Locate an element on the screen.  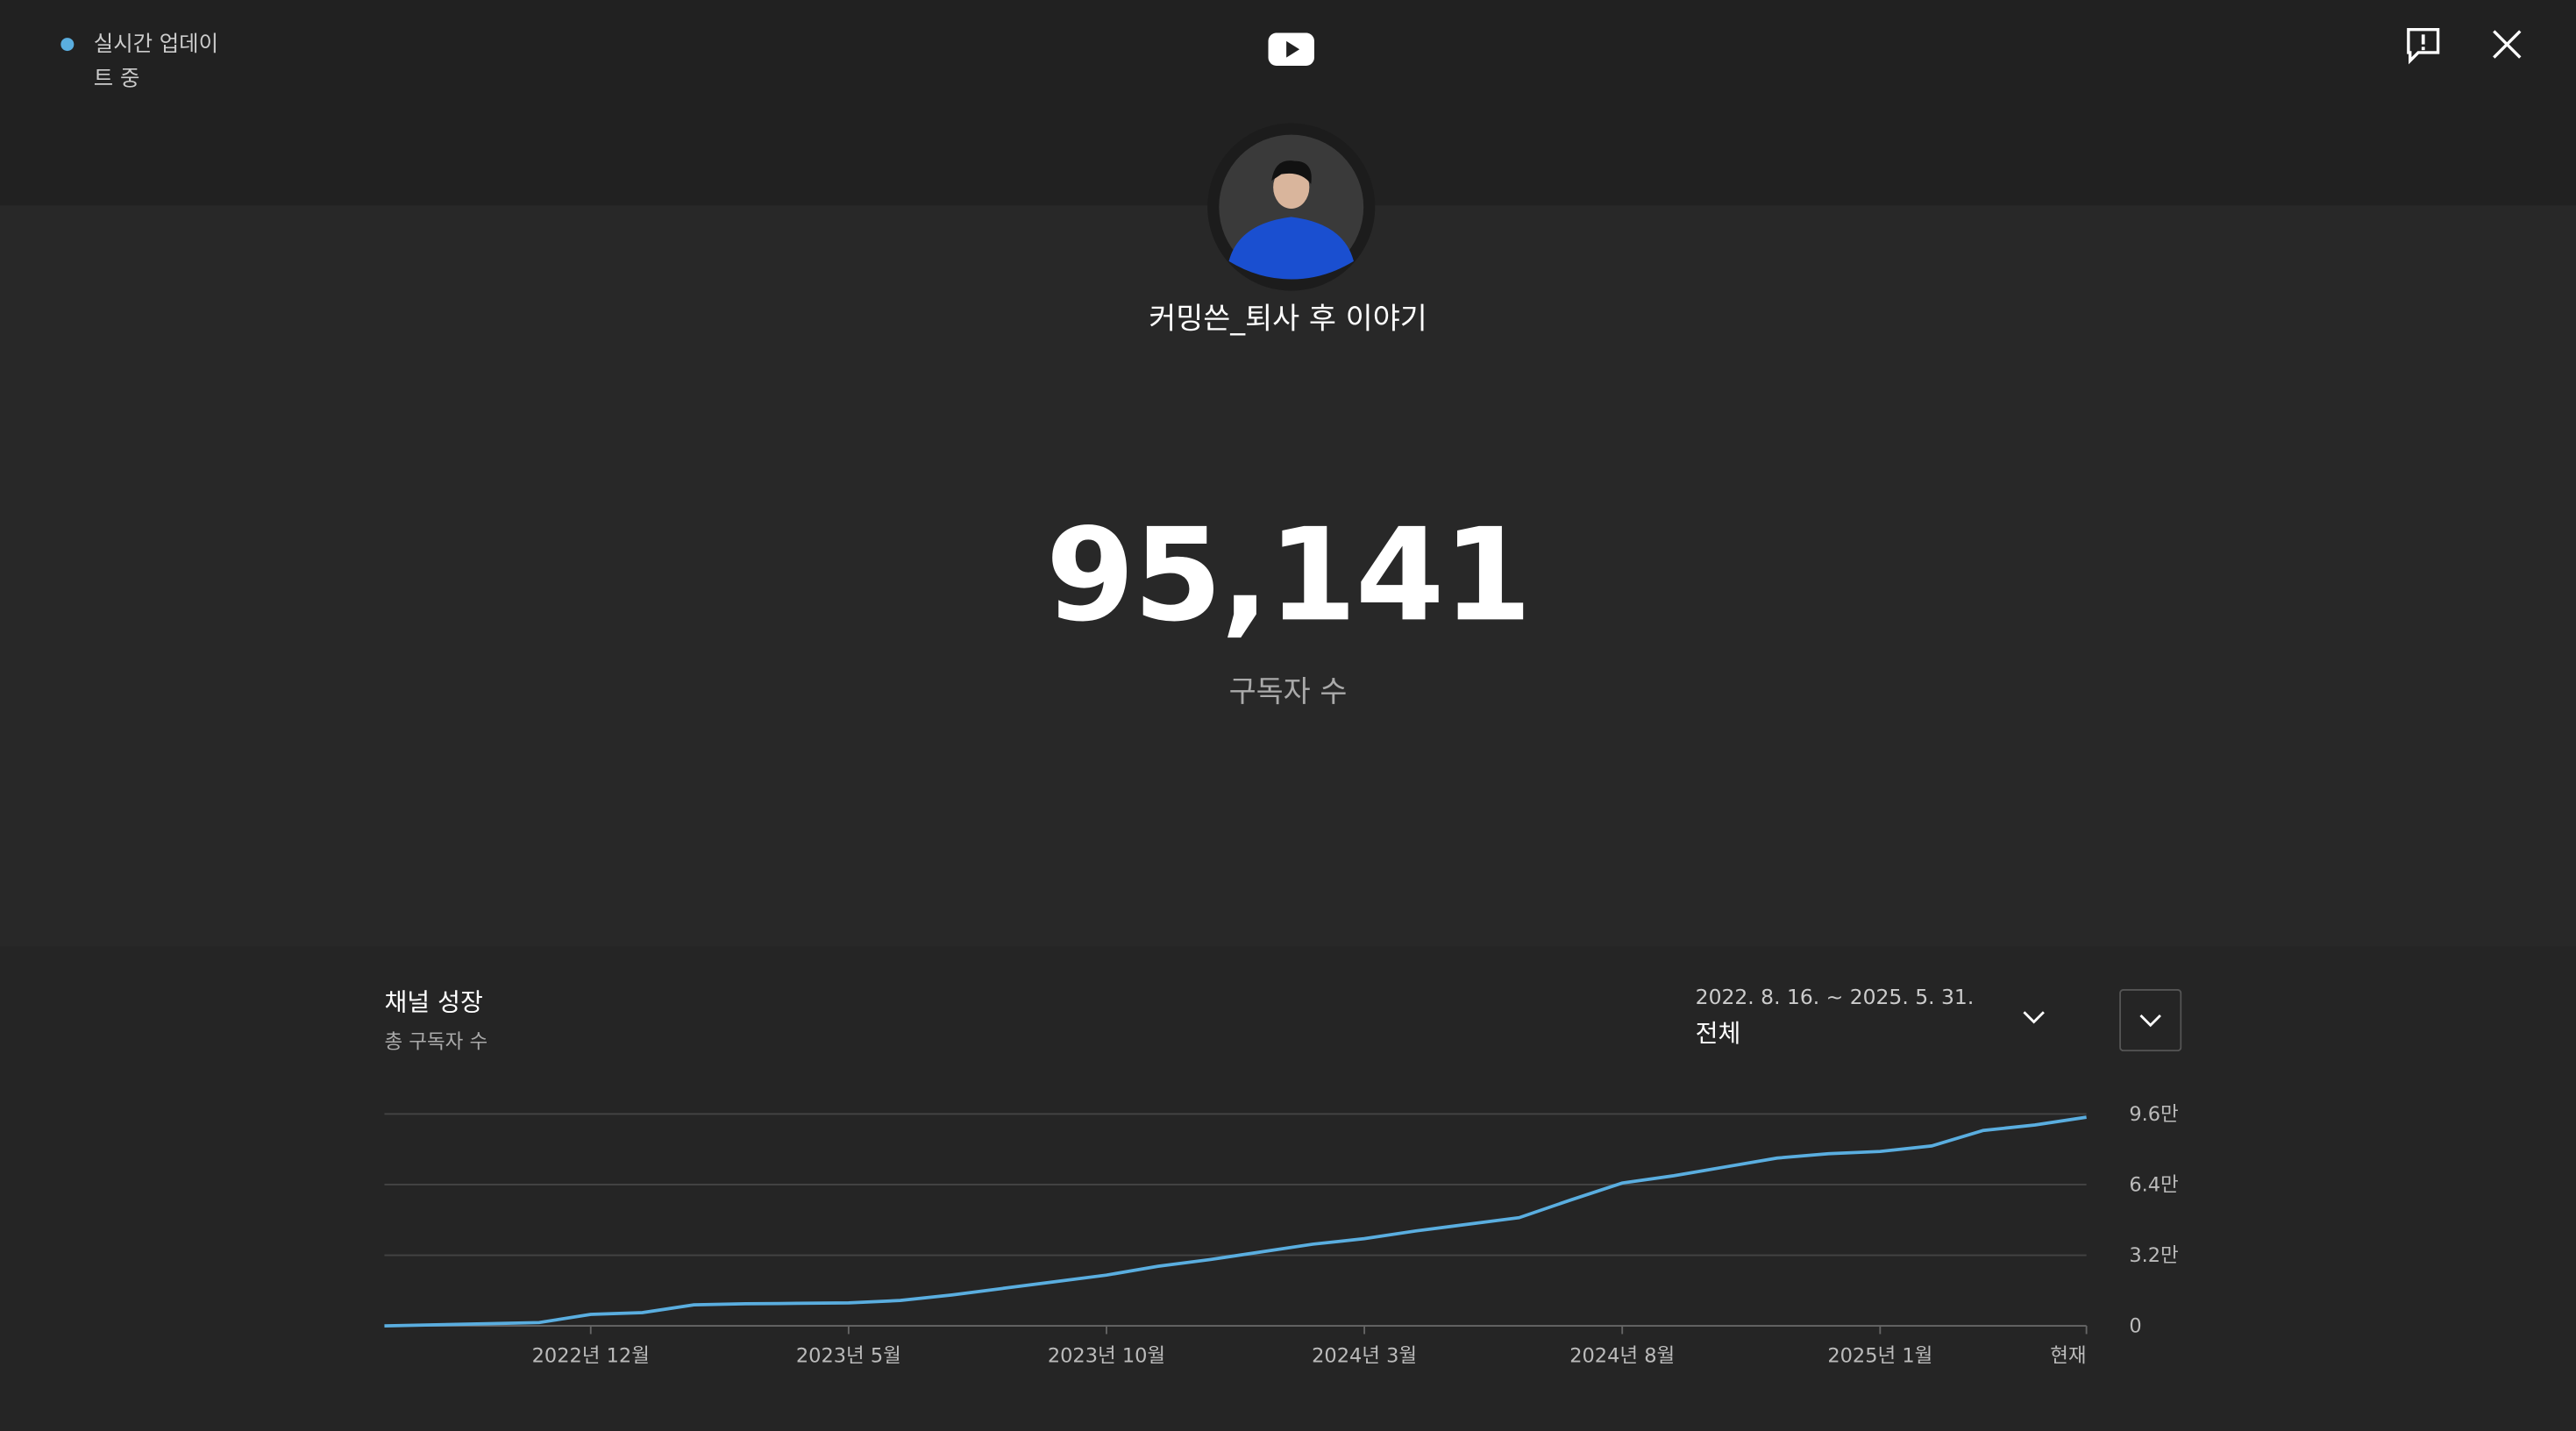
period-dropdown is located at coordinates (2034, 1016).